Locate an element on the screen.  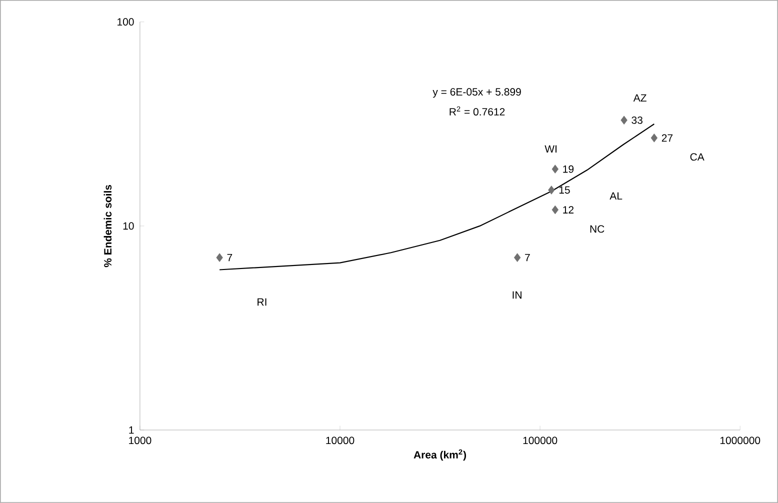
y-tick-label: 100 is located at coordinates (126, 22).